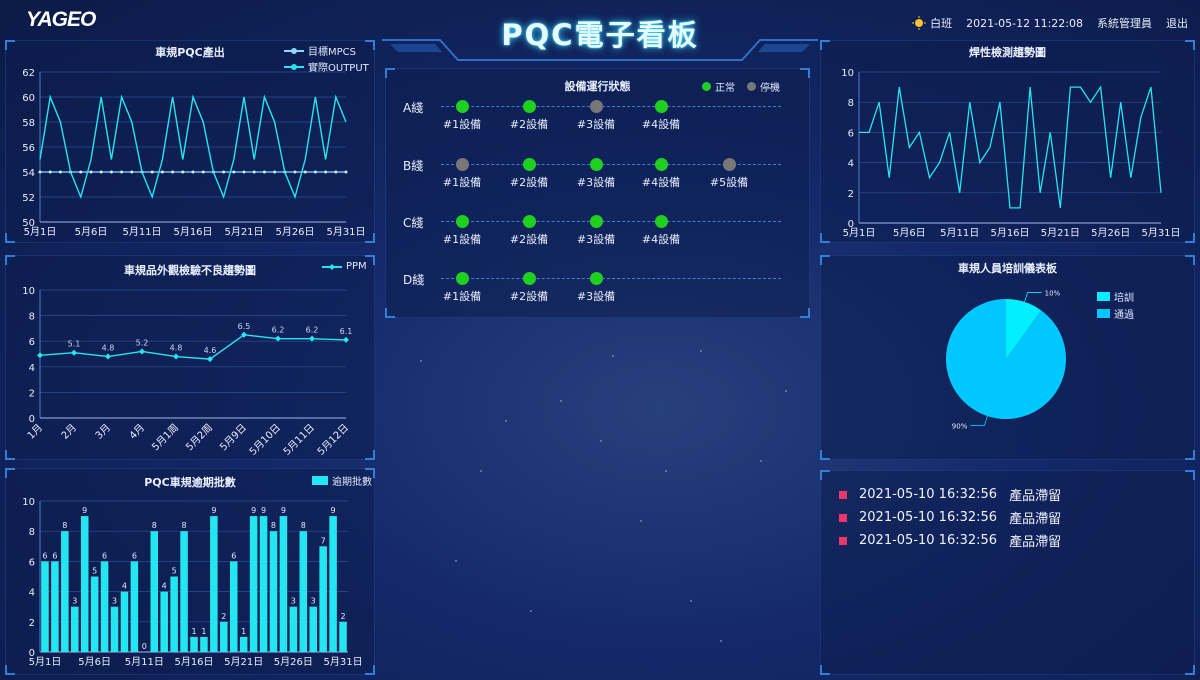  I want to click on line-label: C綫, so click(413, 223).